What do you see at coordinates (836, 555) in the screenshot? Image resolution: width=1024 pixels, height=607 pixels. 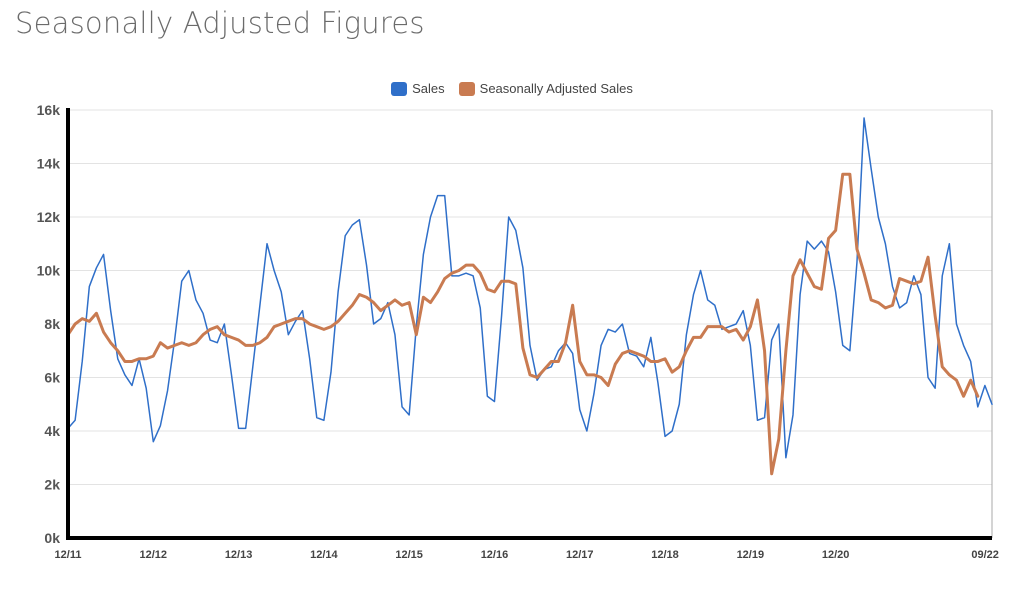 I see `x-tick-label: 12/20` at bounding box center [836, 555].